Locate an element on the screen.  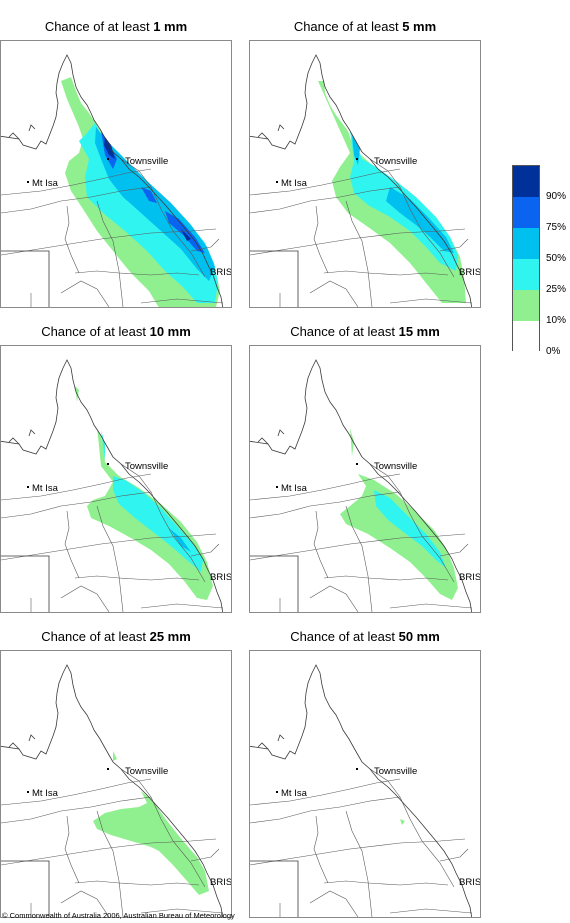
panel-title: Chance of at least 50 mm is located at coordinates (365, 636).